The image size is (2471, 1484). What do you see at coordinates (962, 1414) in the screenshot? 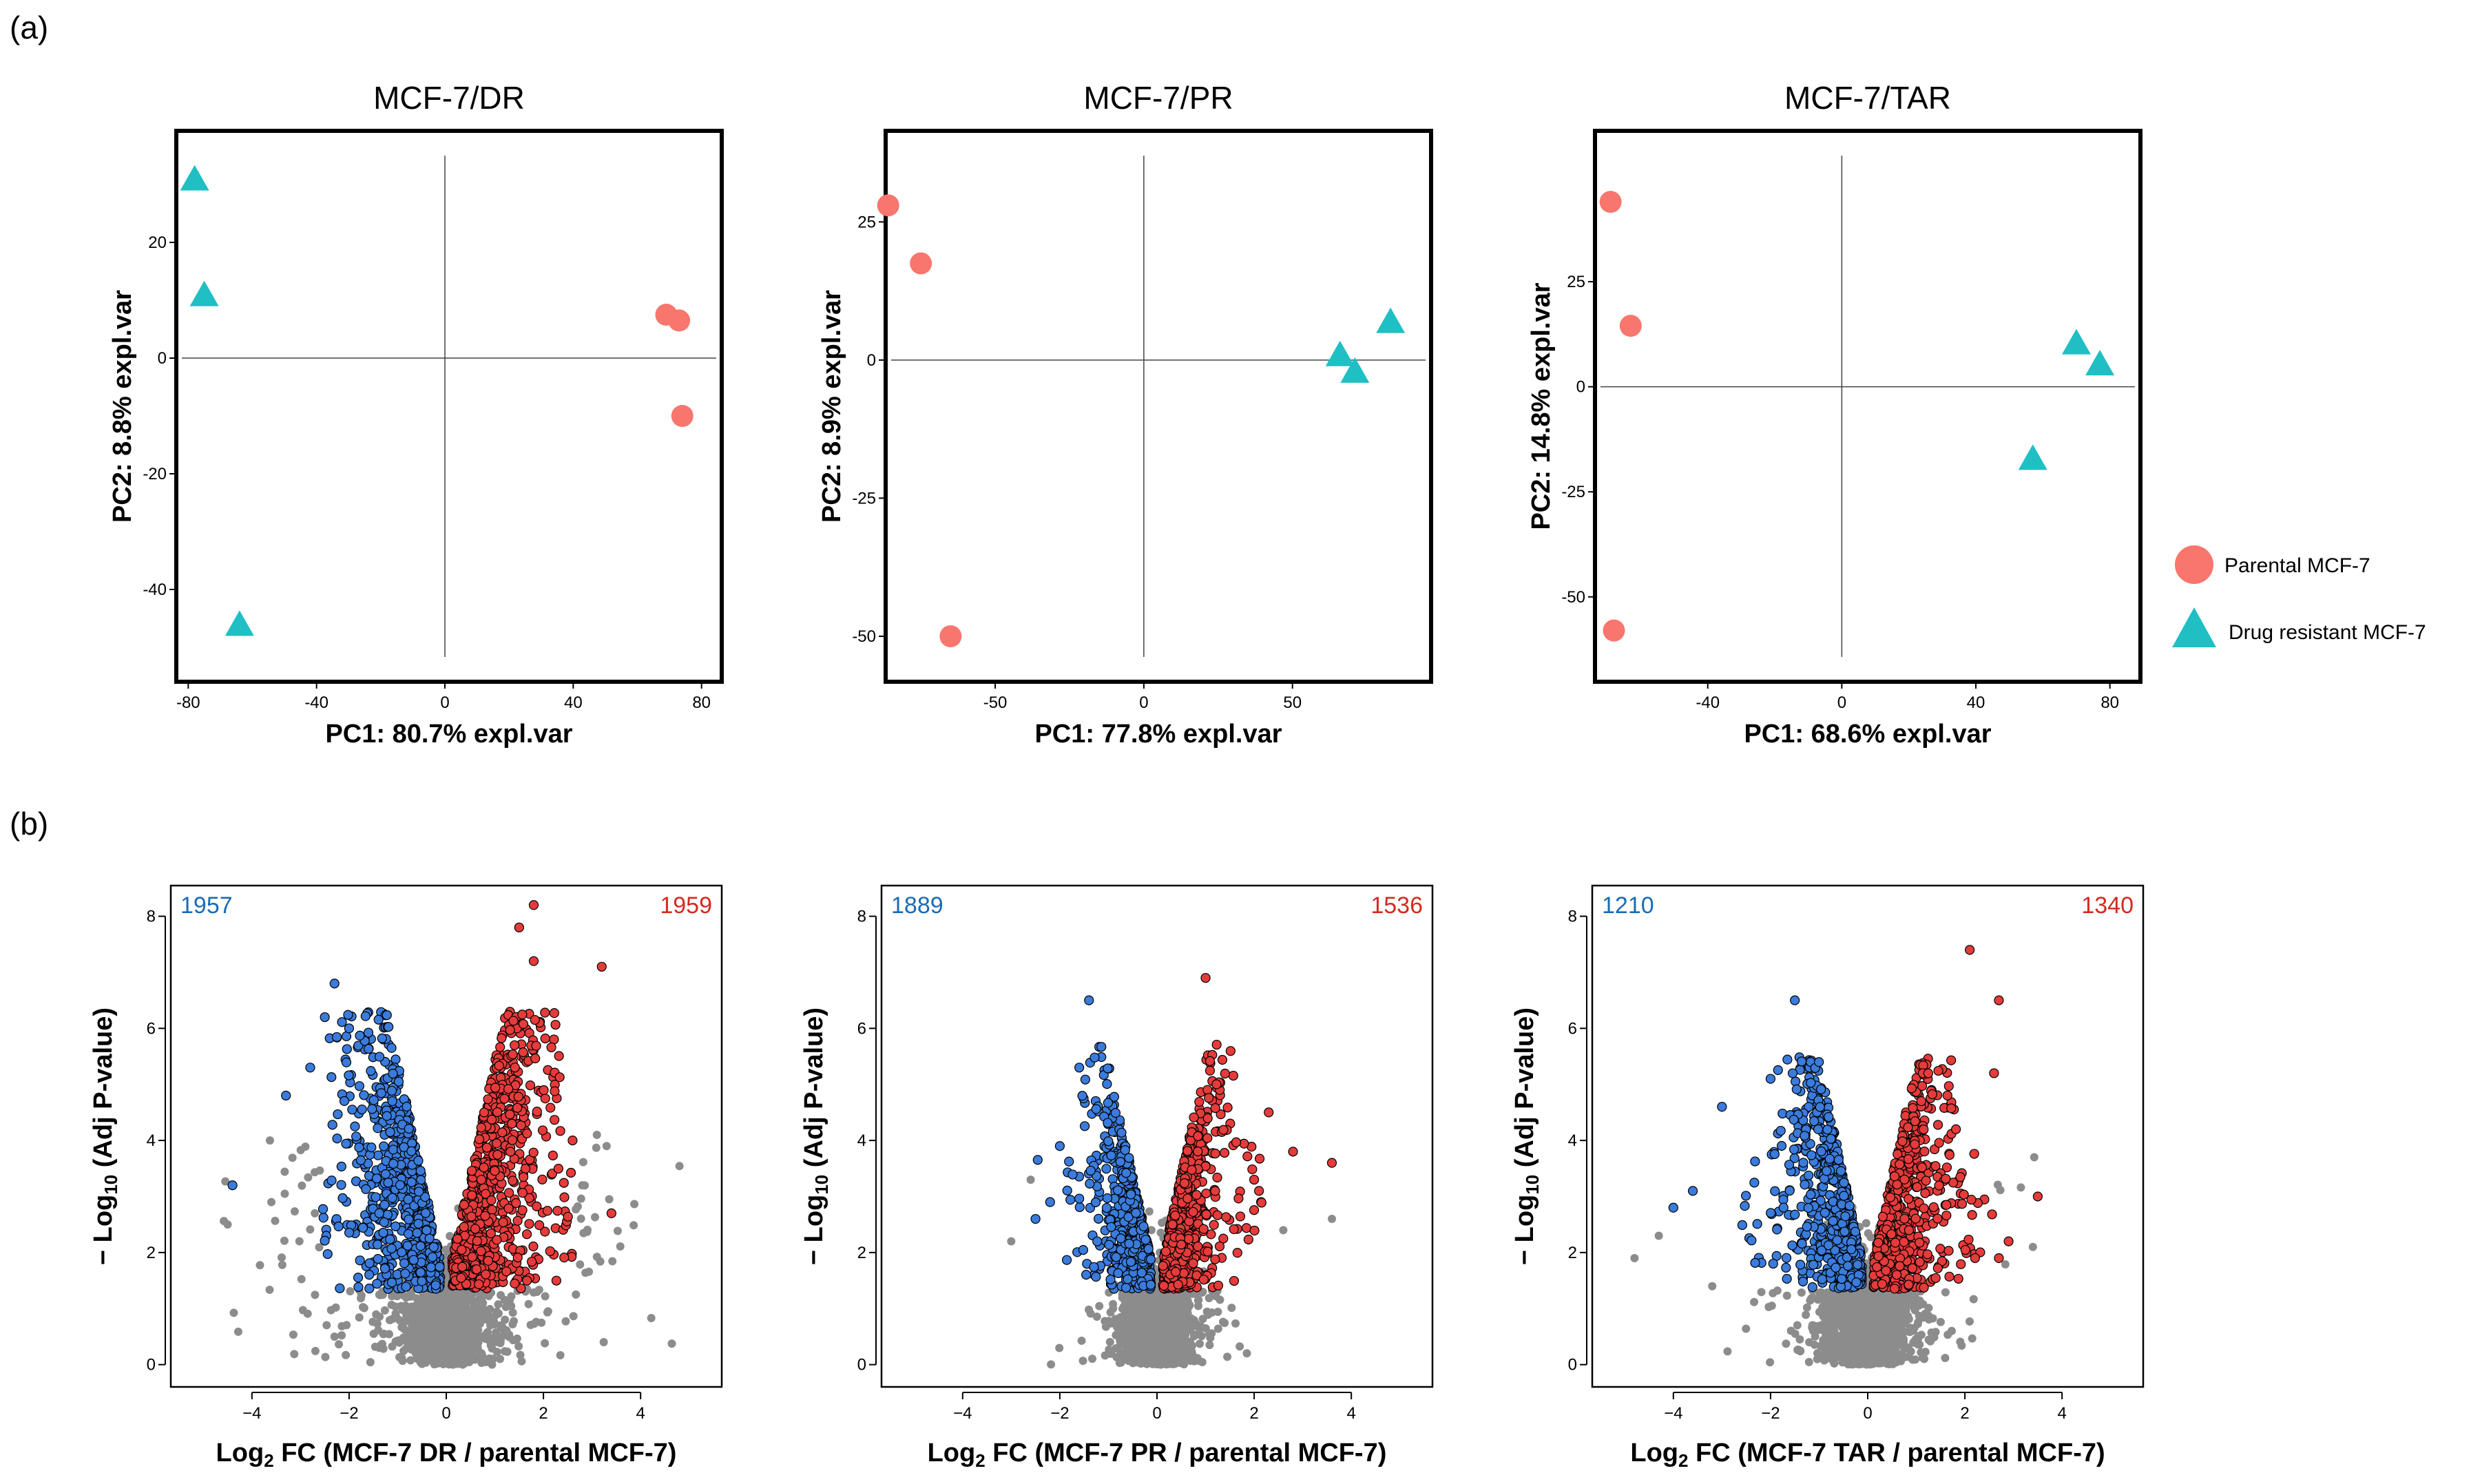
I see `x-tick-label: −4` at bounding box center [962, 1414].